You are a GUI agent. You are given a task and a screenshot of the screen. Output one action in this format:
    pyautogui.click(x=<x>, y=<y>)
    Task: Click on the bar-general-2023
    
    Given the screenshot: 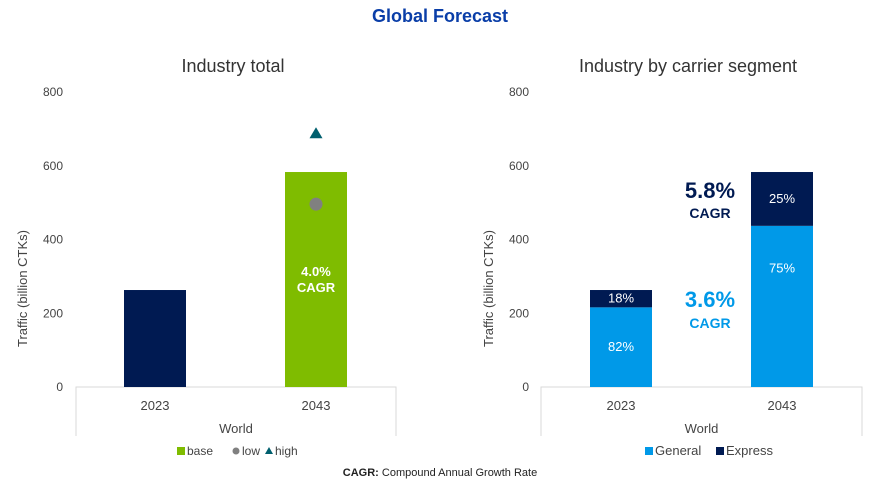 What is the action you would take?
    pyautogui.click(x=621, y=347)
    